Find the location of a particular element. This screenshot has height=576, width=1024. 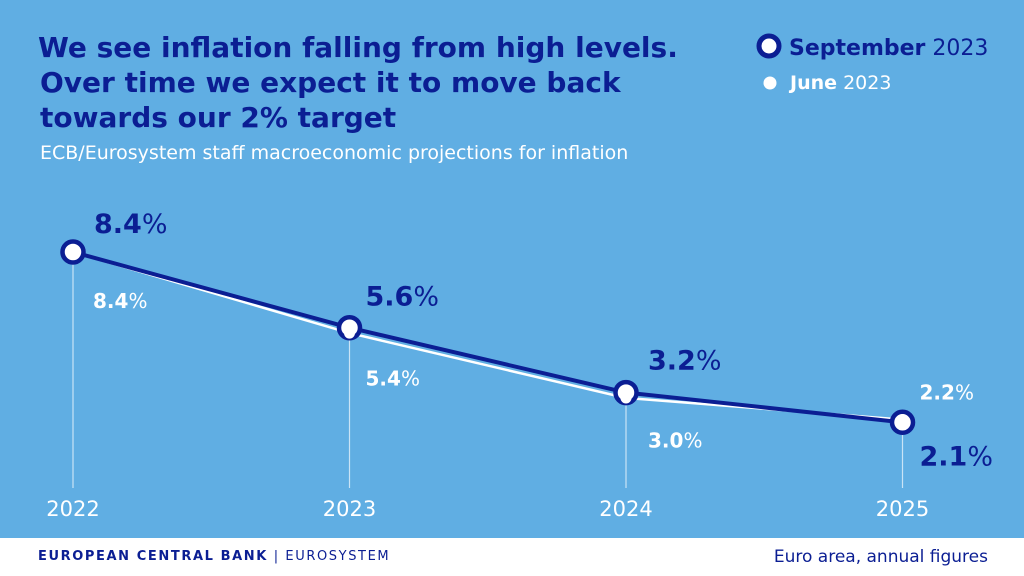

point-june-2022 is located at coordinates (73, 252).